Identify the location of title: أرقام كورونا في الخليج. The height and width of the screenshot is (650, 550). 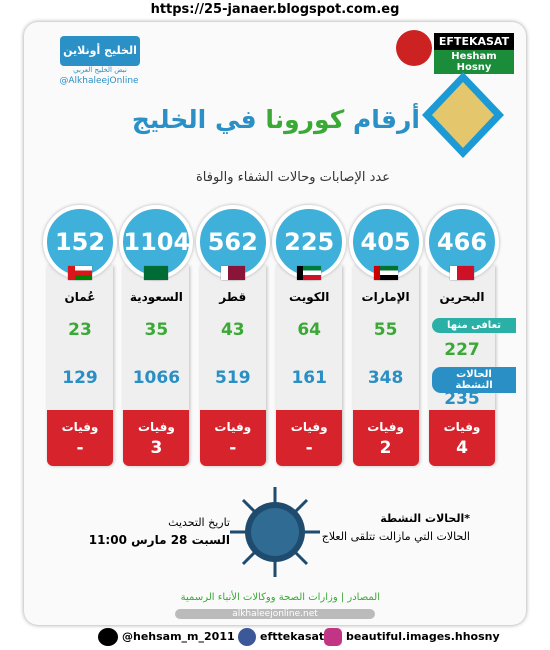
(270, 119).